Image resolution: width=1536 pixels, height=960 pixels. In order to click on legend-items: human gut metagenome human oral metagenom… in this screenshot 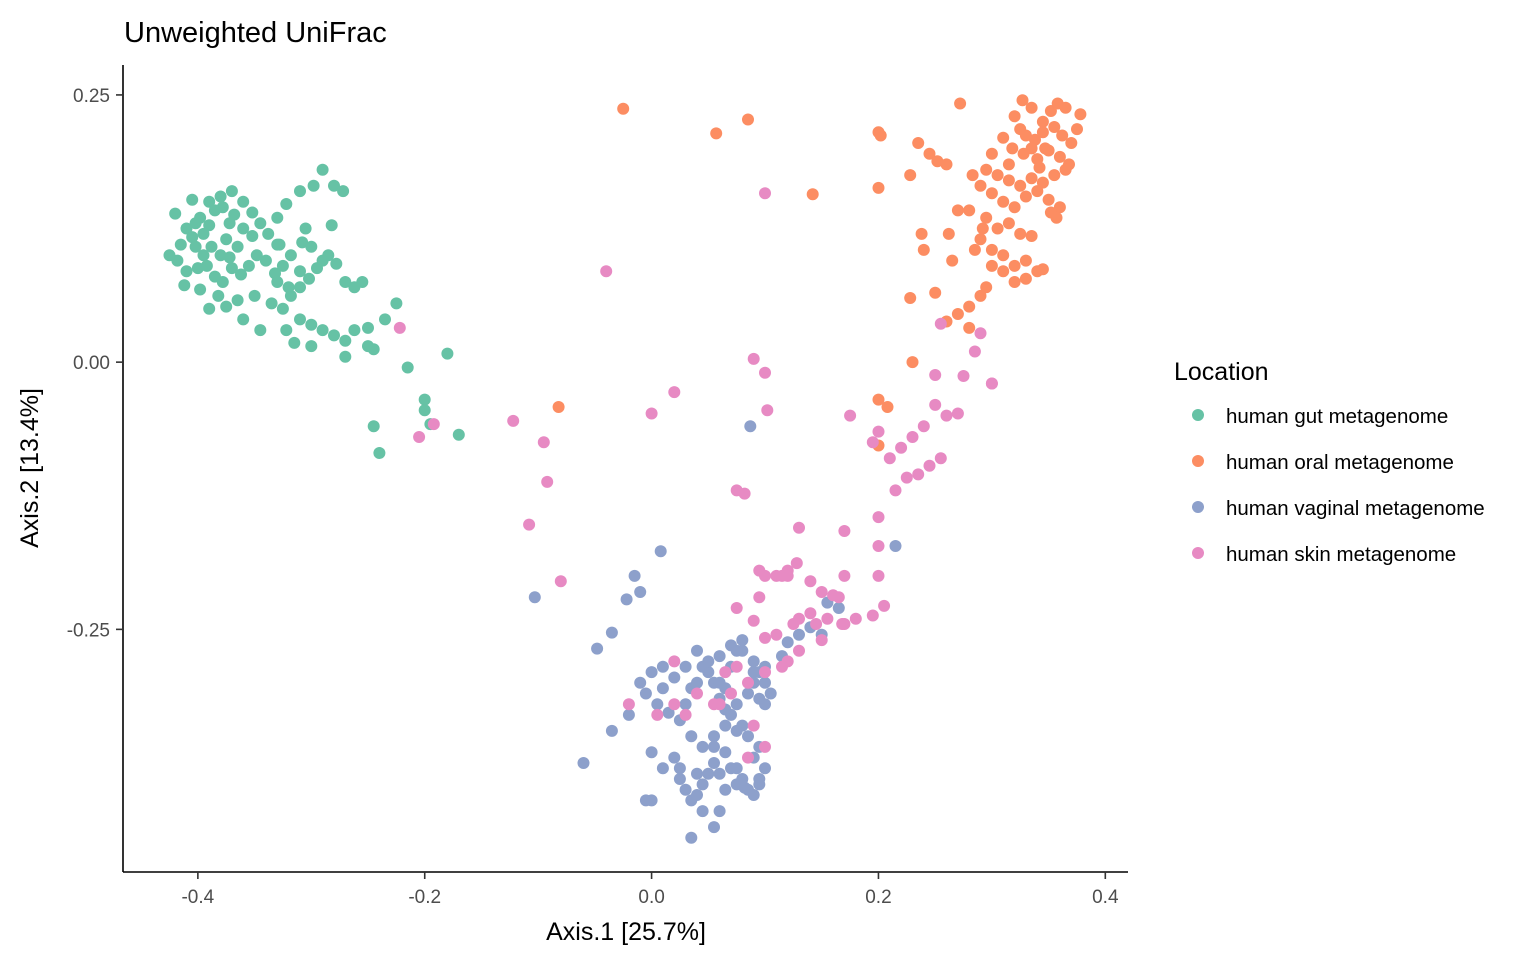, I will do `click(1338, 485)`.